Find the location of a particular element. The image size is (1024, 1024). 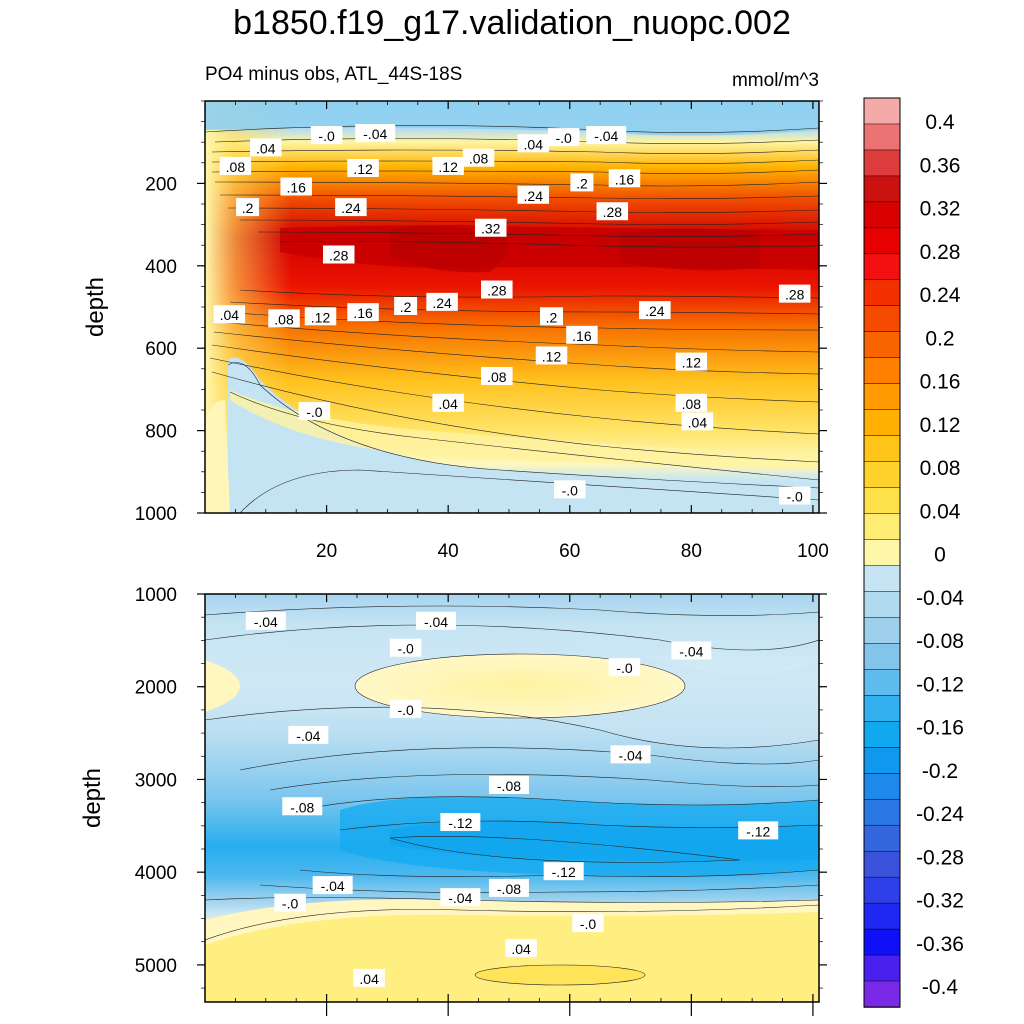

chart-title: b1850.f19_g17.validation_nuopc.002 is located at coordinates (512, 23).